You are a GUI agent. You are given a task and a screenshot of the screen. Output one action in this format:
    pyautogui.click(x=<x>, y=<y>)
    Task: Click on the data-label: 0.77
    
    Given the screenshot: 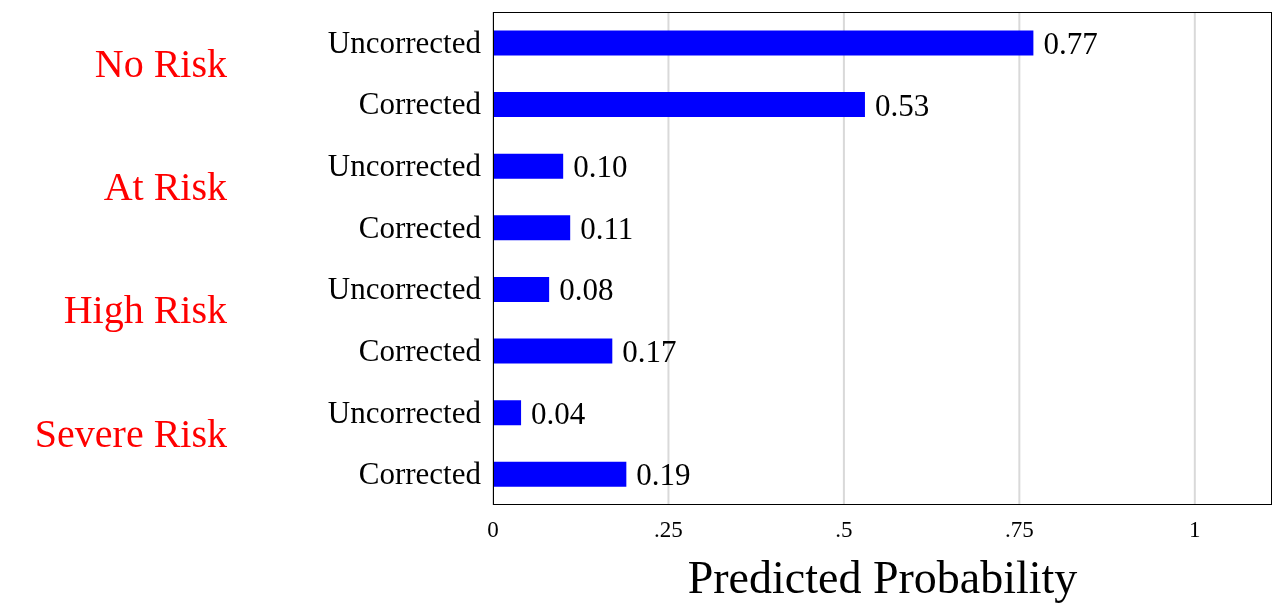 What is the action you would take?
    pyautogui.click(x=1070, y=43)
    